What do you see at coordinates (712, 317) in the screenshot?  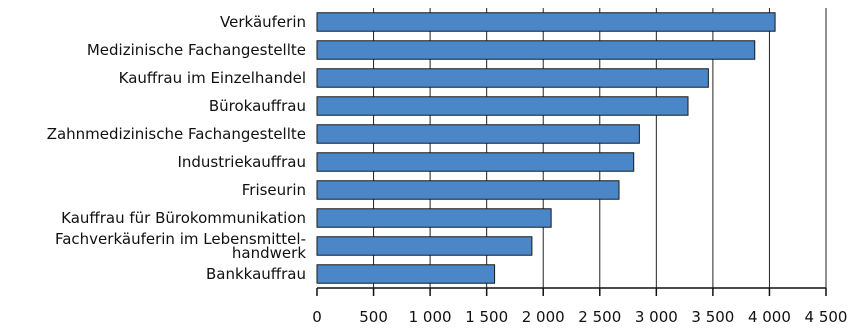 I see `x-tick-label-7: 3 500` at bounding box center [712, 317].